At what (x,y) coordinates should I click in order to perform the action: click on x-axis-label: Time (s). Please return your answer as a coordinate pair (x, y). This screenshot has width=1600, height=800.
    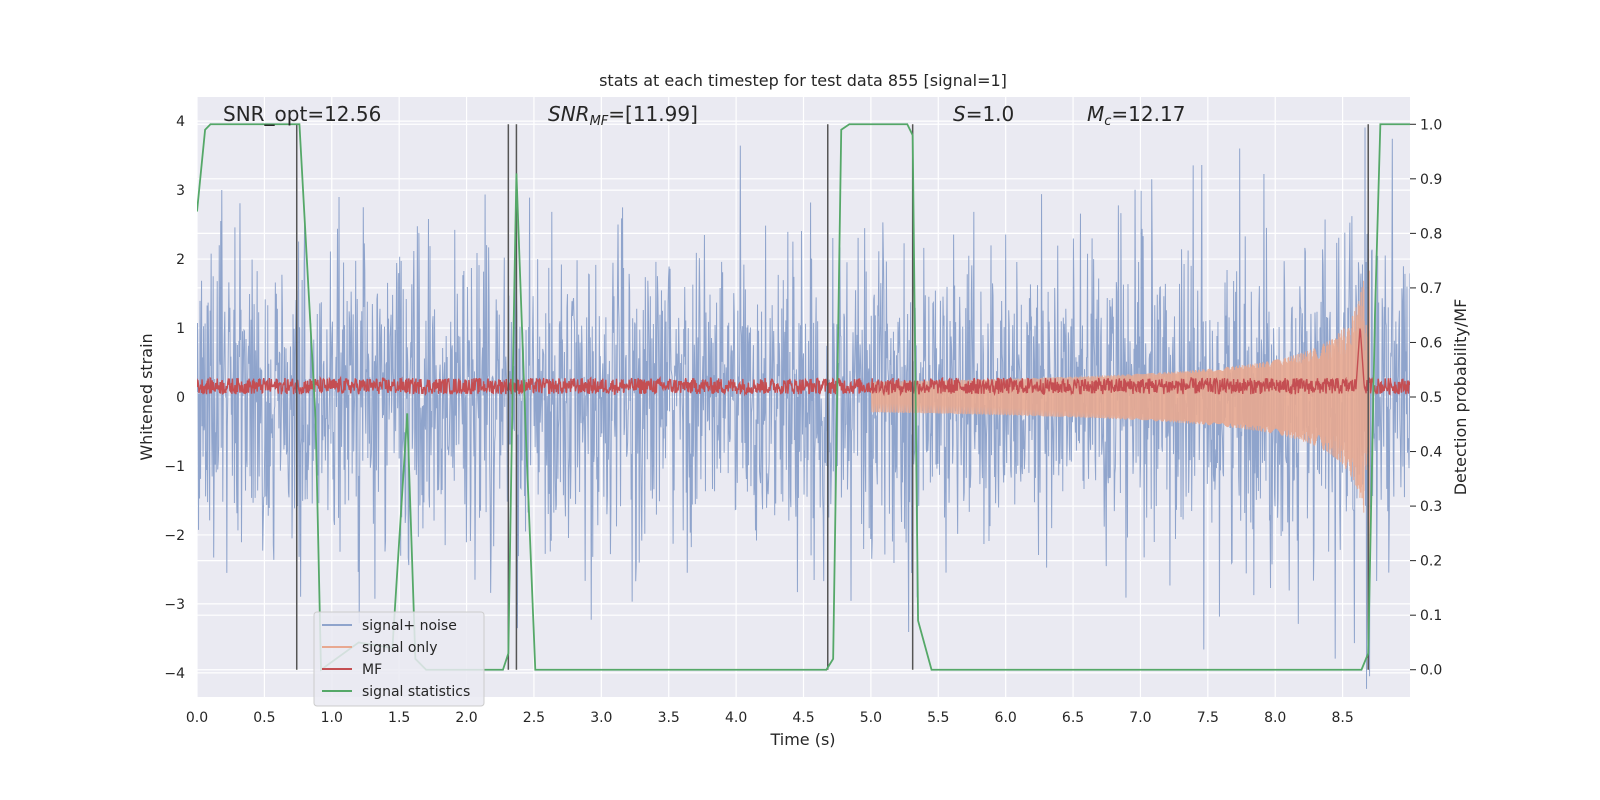
    Looking at the image, I should click on (802, 739).